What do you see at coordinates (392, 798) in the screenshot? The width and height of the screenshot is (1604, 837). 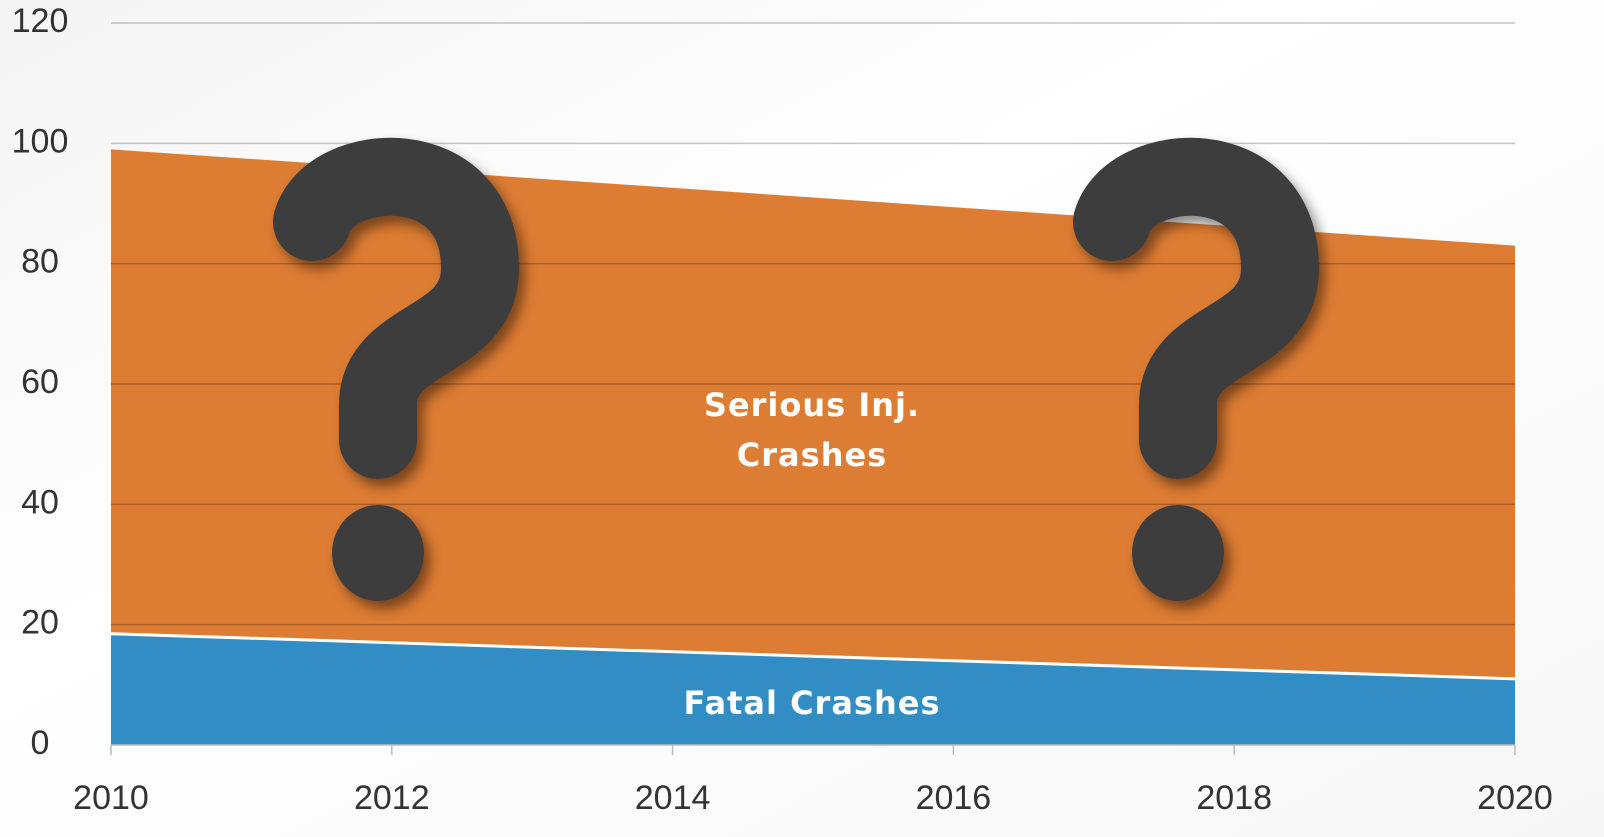 I see `x-tick-label: 2012` at bounding box center [392, 798].